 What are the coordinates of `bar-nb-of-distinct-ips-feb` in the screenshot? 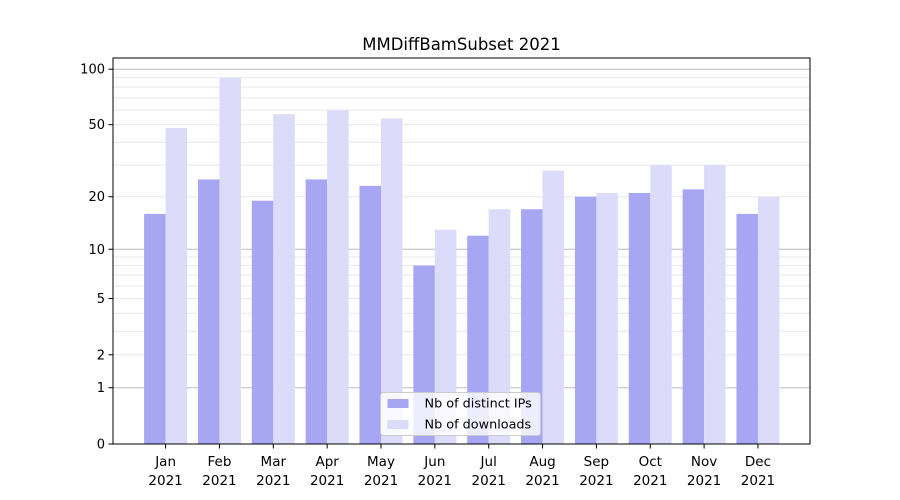 It's located at (208, 312).